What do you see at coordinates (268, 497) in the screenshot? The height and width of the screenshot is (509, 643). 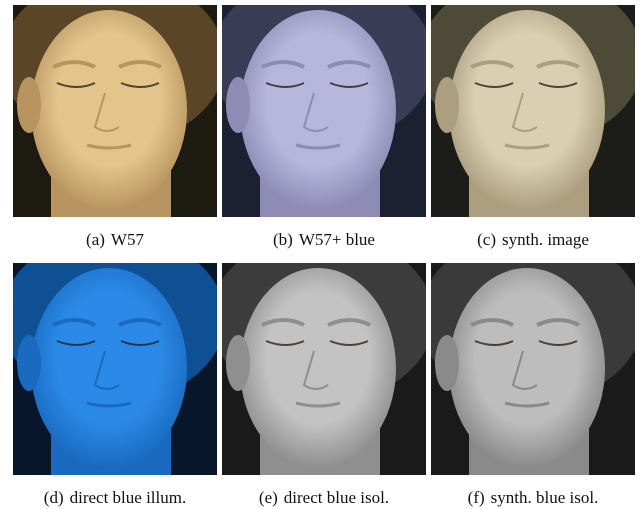 I see `panel-label: (e)` at bounding box center [268, 497].